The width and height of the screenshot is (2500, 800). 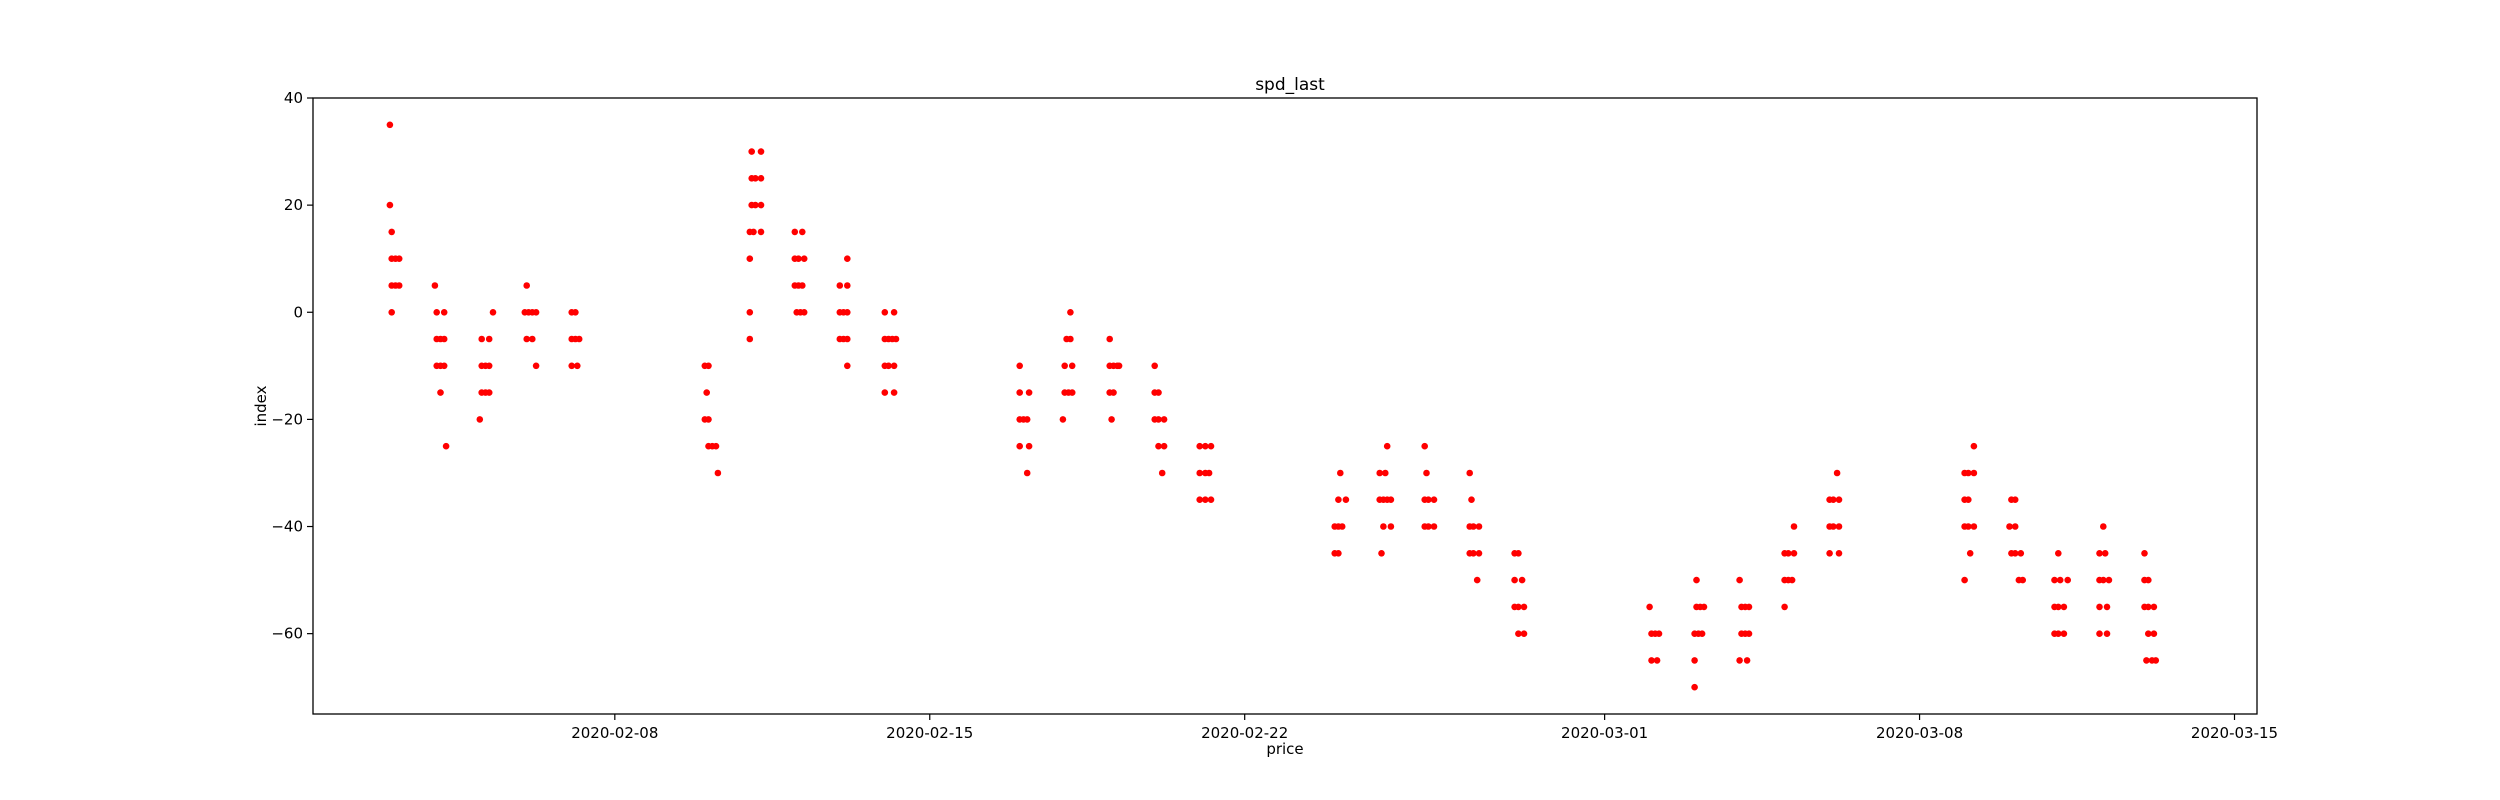 I want to click on x-tick-label: 2020-02-22, so click(x=1244, y=733).